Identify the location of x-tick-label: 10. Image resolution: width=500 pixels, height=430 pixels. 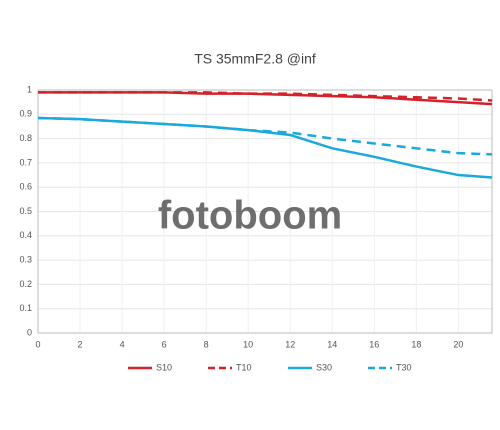
(248, 344).